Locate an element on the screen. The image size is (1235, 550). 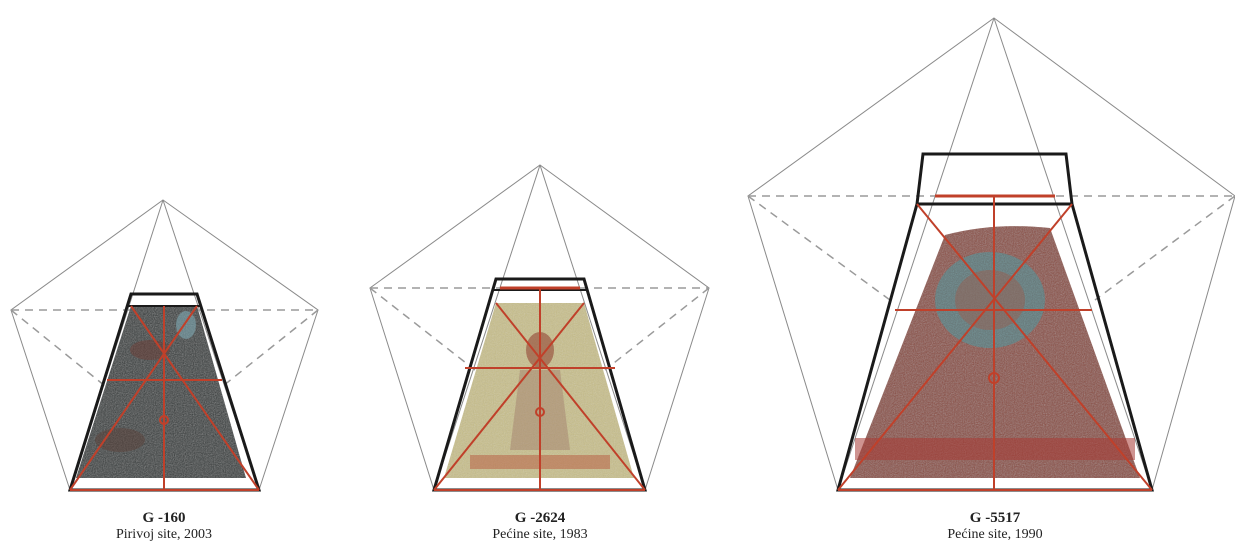
figure-site: Pećine site, 1983 is located at coordinates (540, 534).